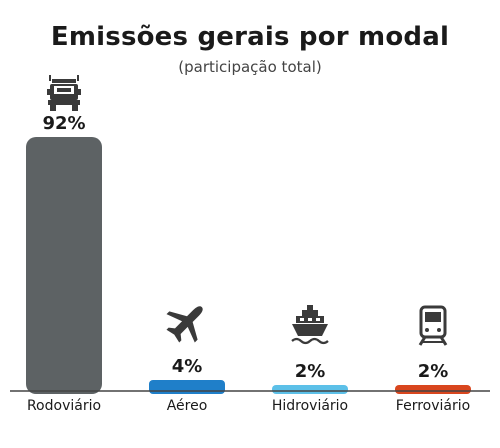 The image size is (500, 448). Describe the element at coordinates (187, 406) in the screenshot. I see `x-tick-label: Aéreo` at that location.